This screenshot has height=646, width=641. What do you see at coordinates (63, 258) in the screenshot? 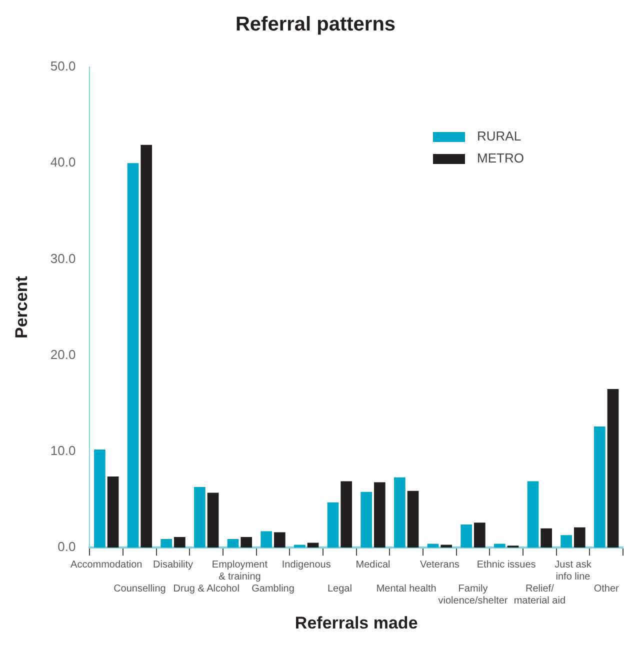
I see `y-tick-label: 30.0` at bounding box center [63, 258].